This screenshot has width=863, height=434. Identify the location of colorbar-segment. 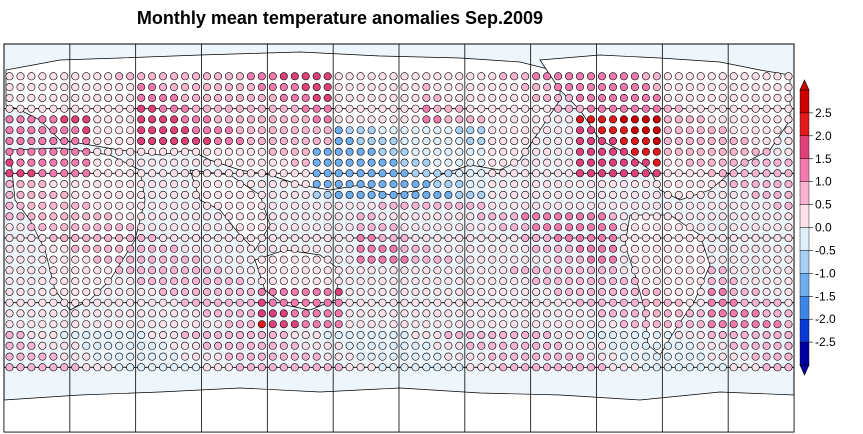
(804, 285).